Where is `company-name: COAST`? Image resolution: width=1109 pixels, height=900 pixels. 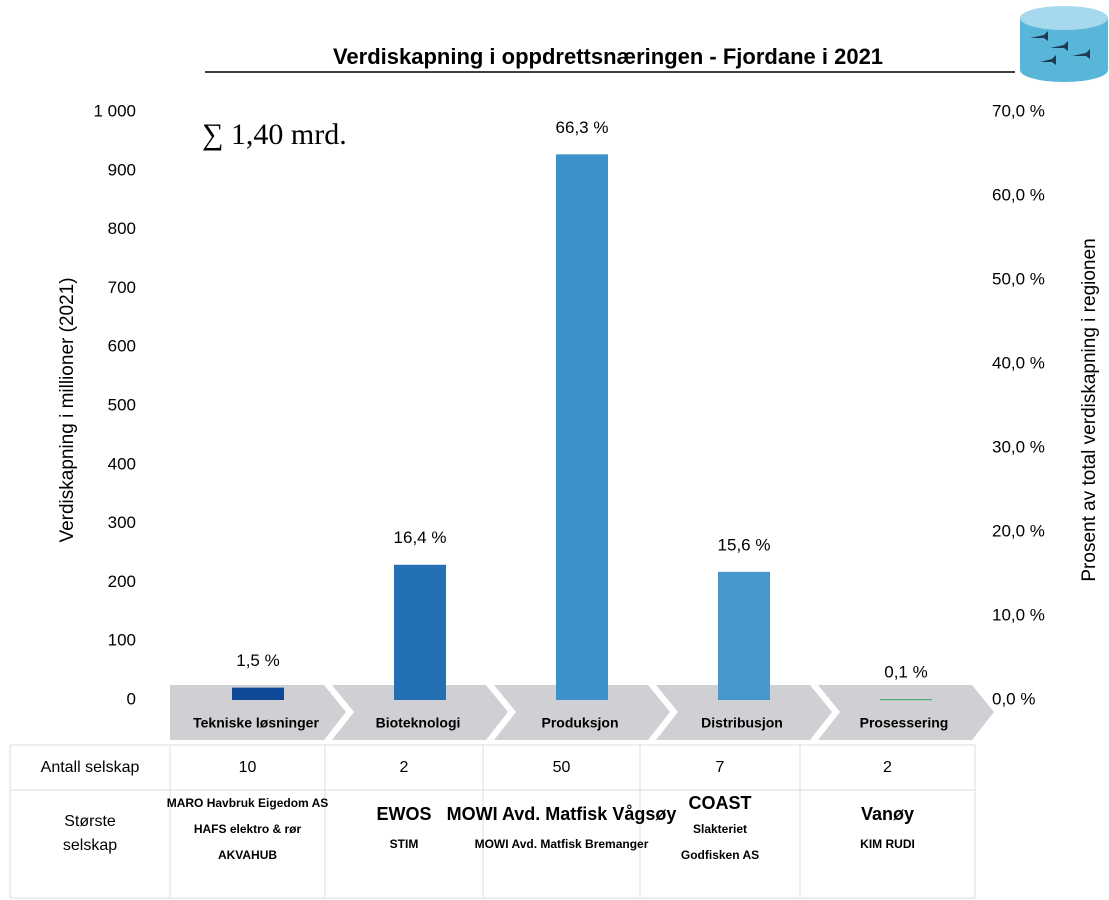
company-name: COAST is located at coordinates (720, 803).